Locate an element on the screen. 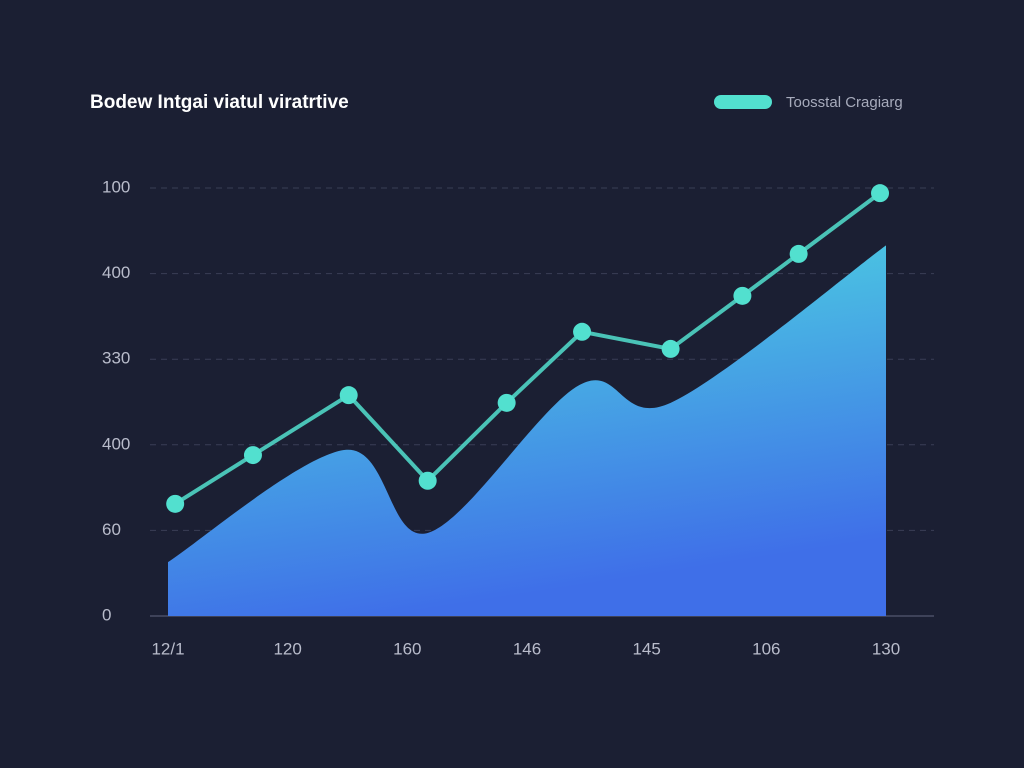 This screenshot has width=1024, height=768. x-tick-label: 106 is located at coordinates (766, 648).